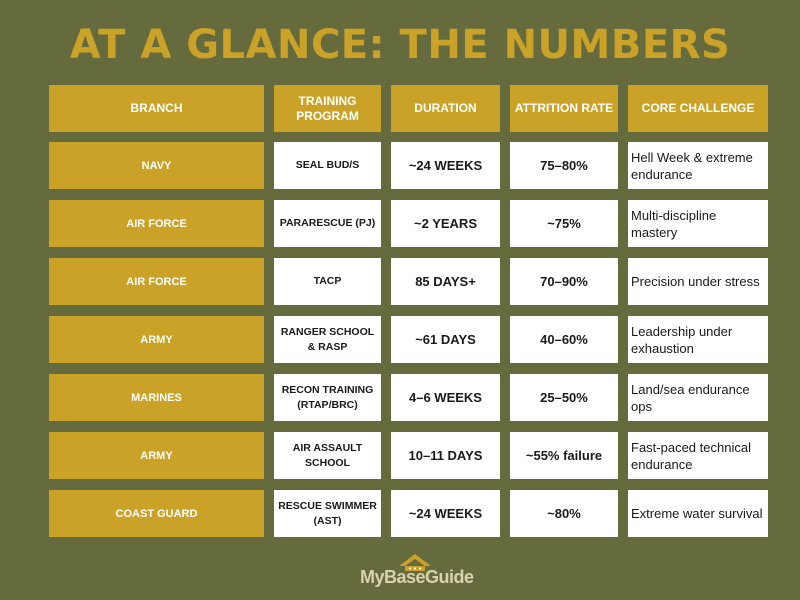 The image size is (800, 600). What do you see at coordinates (400, 45) in the screenshot?
I see `page-title: AT A GLANCE: THE NUMBERS` at bounding box center [400, 45].